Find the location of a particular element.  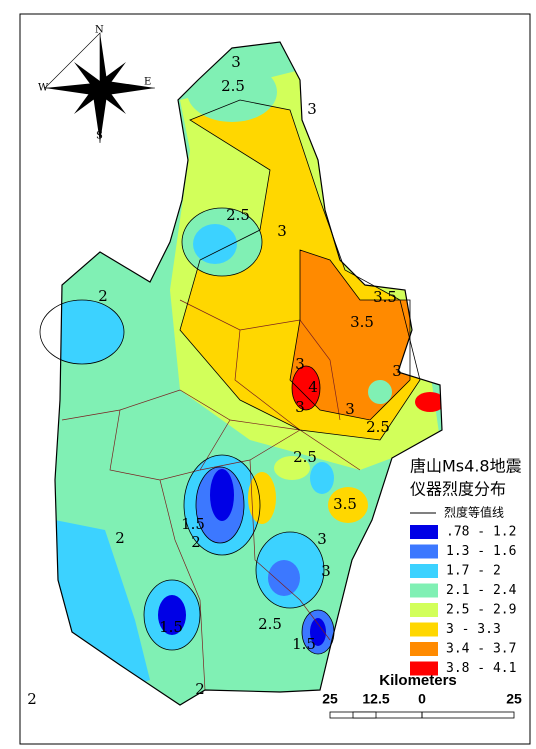

legend-label: .78 - 1.2 is located at coordinates (481, 532).